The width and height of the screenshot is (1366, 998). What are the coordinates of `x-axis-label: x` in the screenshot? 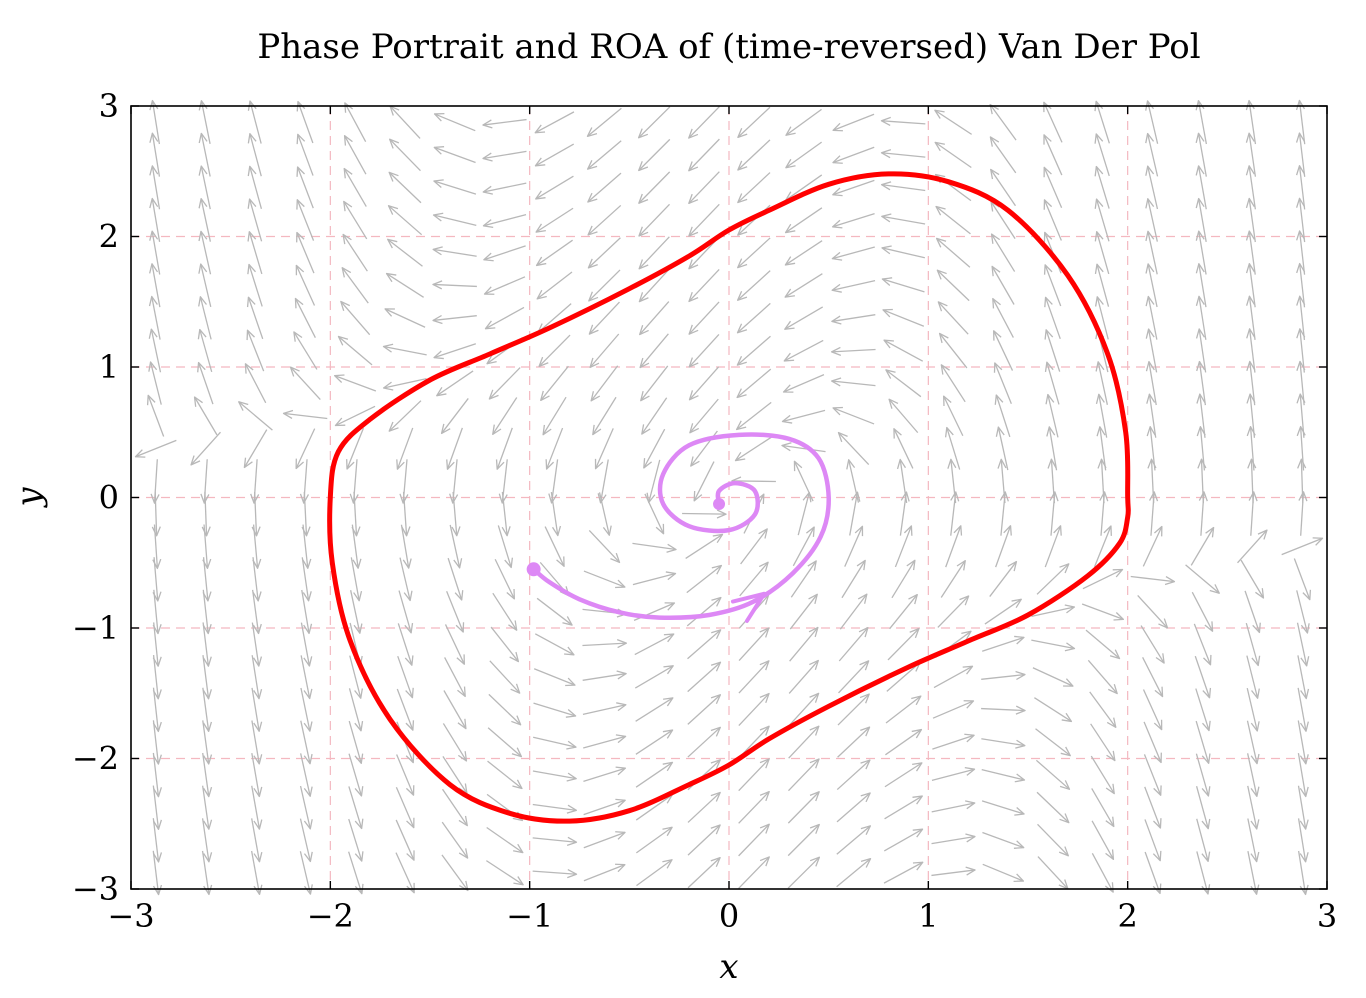 It's located at (728, 967).